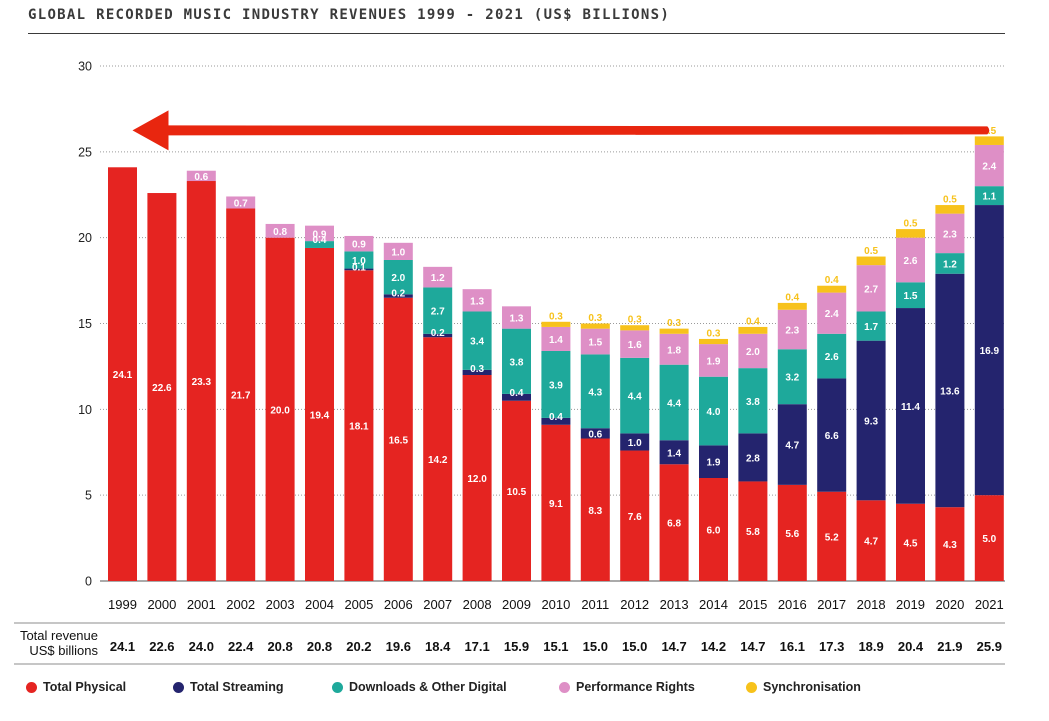 The height and width of the screenshot is (721, 1049). Describe the element at coordinates (477, 604) in the screenshot. I see `x-tick-label-2008: 2008` at that location.